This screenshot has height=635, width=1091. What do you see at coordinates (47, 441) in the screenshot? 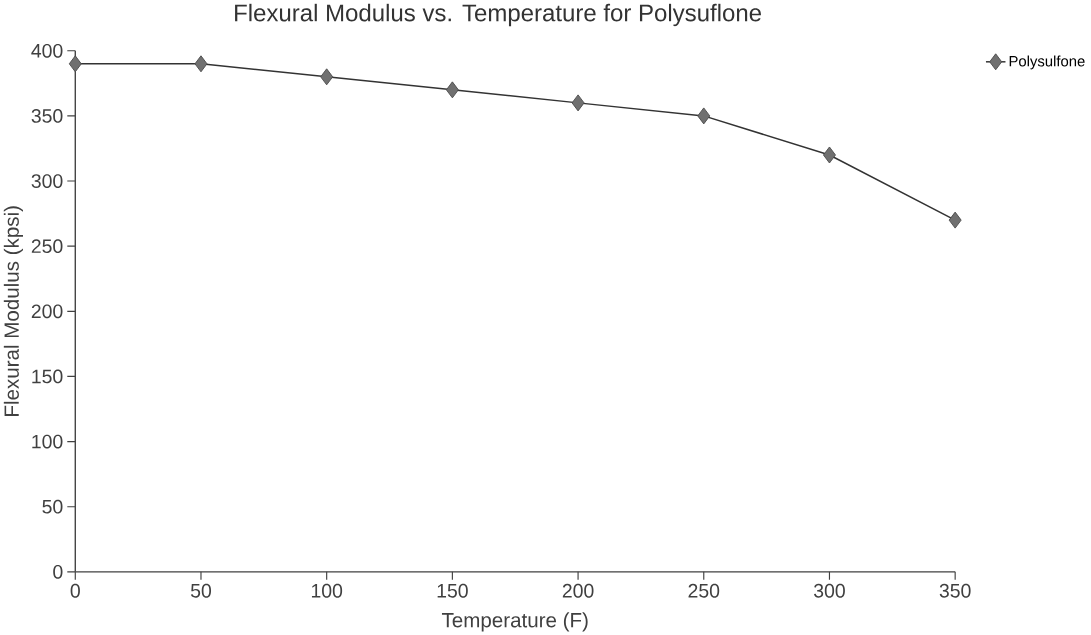
I see `y-tick-label: 100` at bounding box center [47, 441].